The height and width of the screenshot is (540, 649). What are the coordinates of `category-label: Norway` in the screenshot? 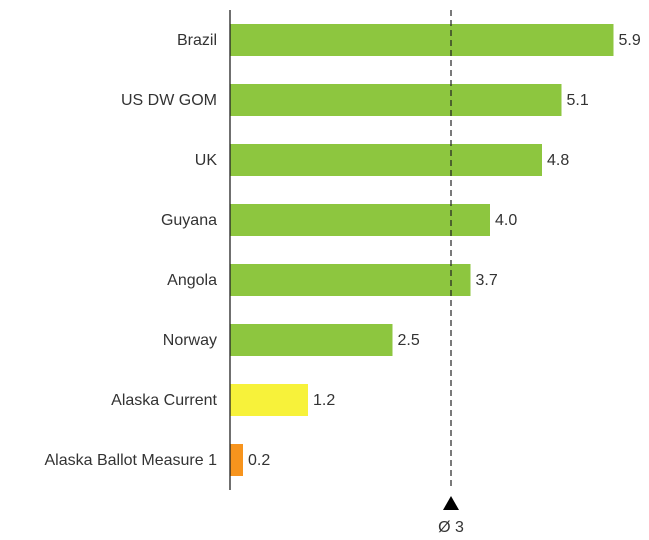 It's located at (190, 340).